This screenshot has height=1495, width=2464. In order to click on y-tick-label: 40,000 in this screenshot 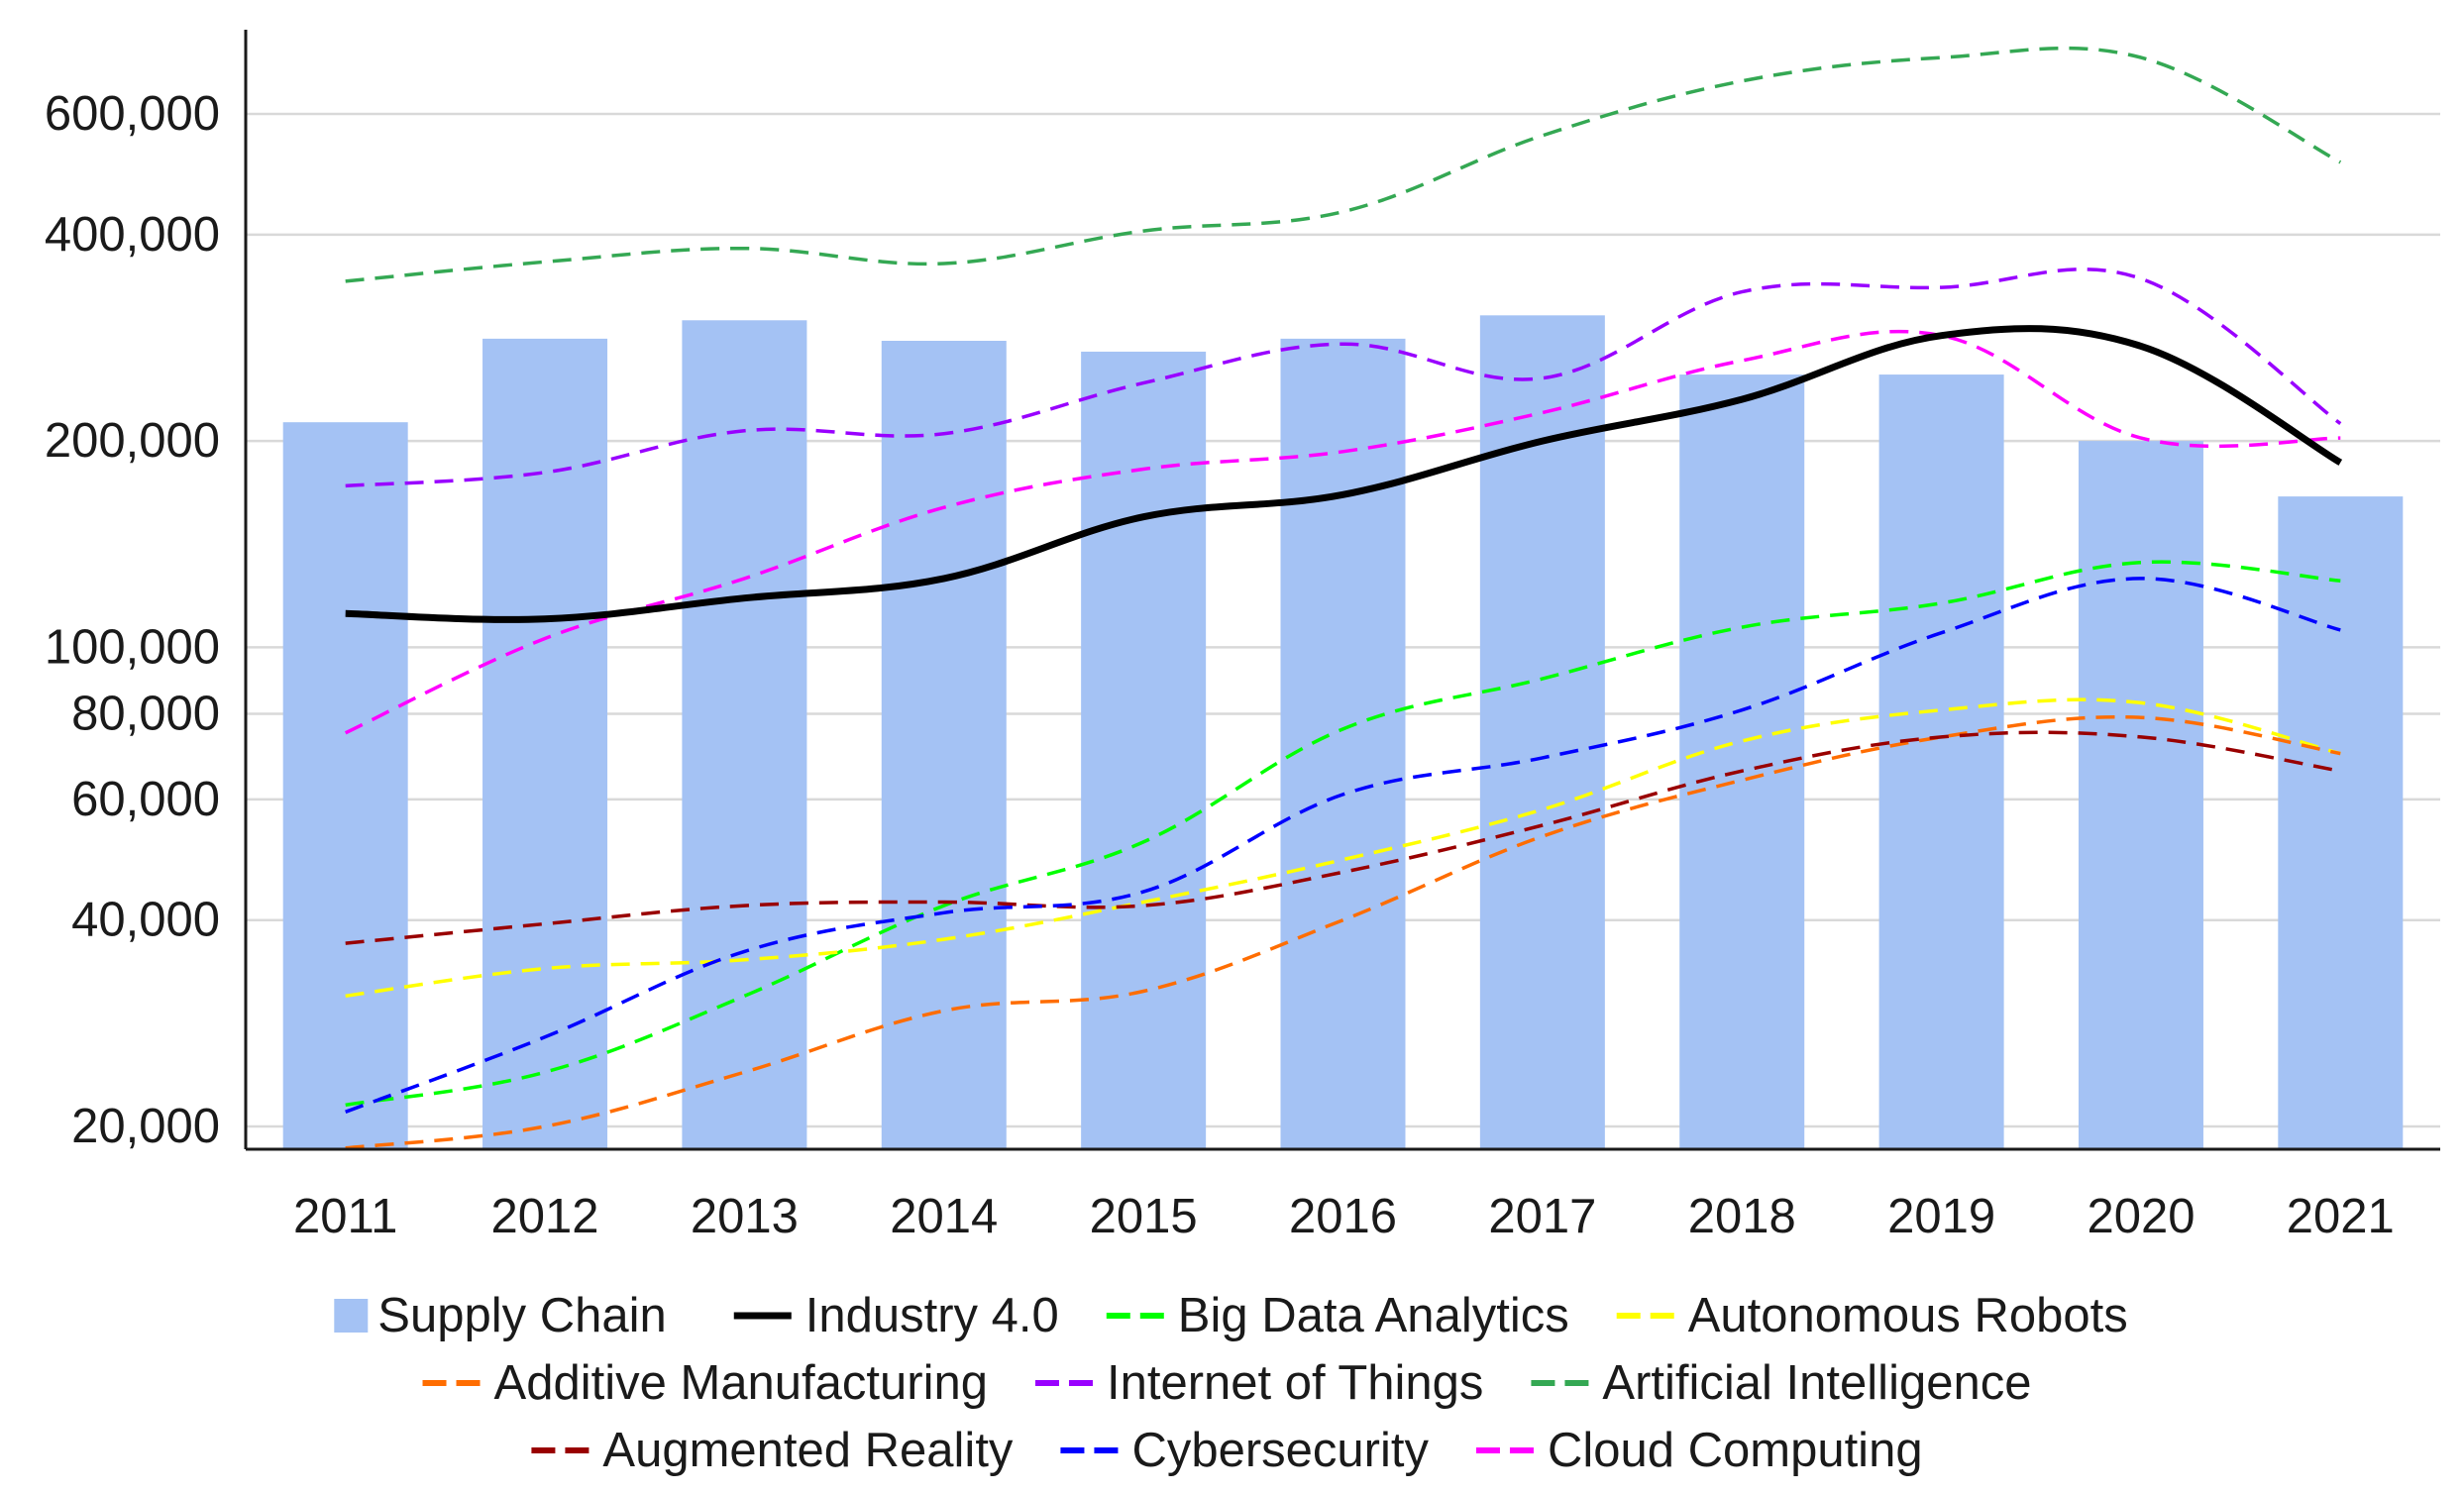, I will do `click(145, 921)`.